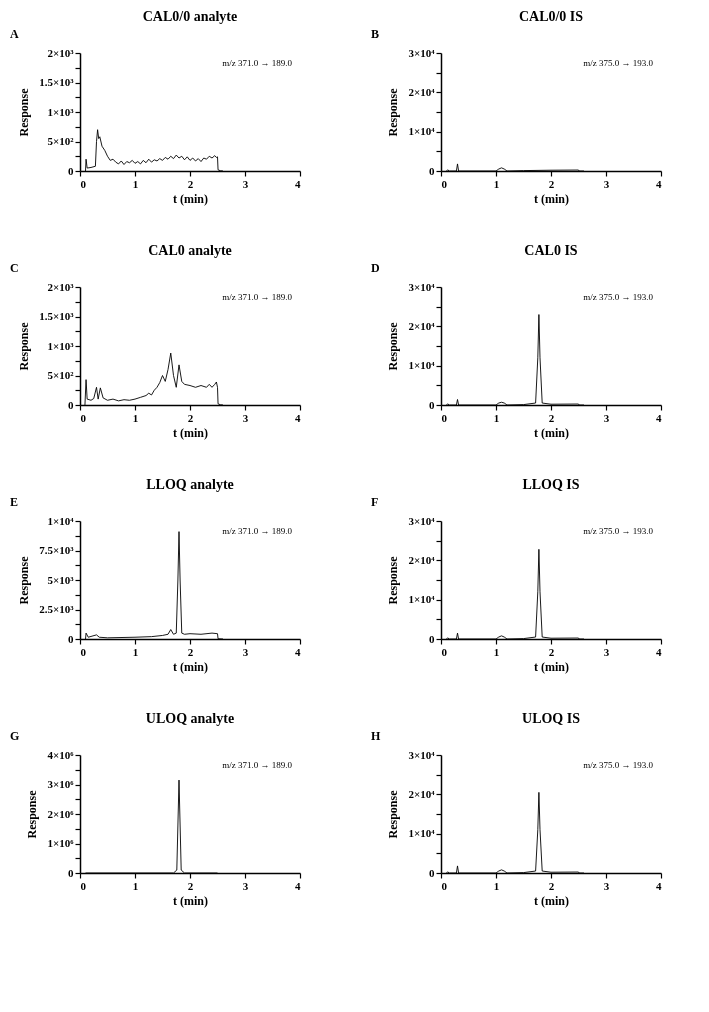 This screenshot has width=709, height=1012. I want to click on chart-title: LLOQ analyte, so click(190, 484).